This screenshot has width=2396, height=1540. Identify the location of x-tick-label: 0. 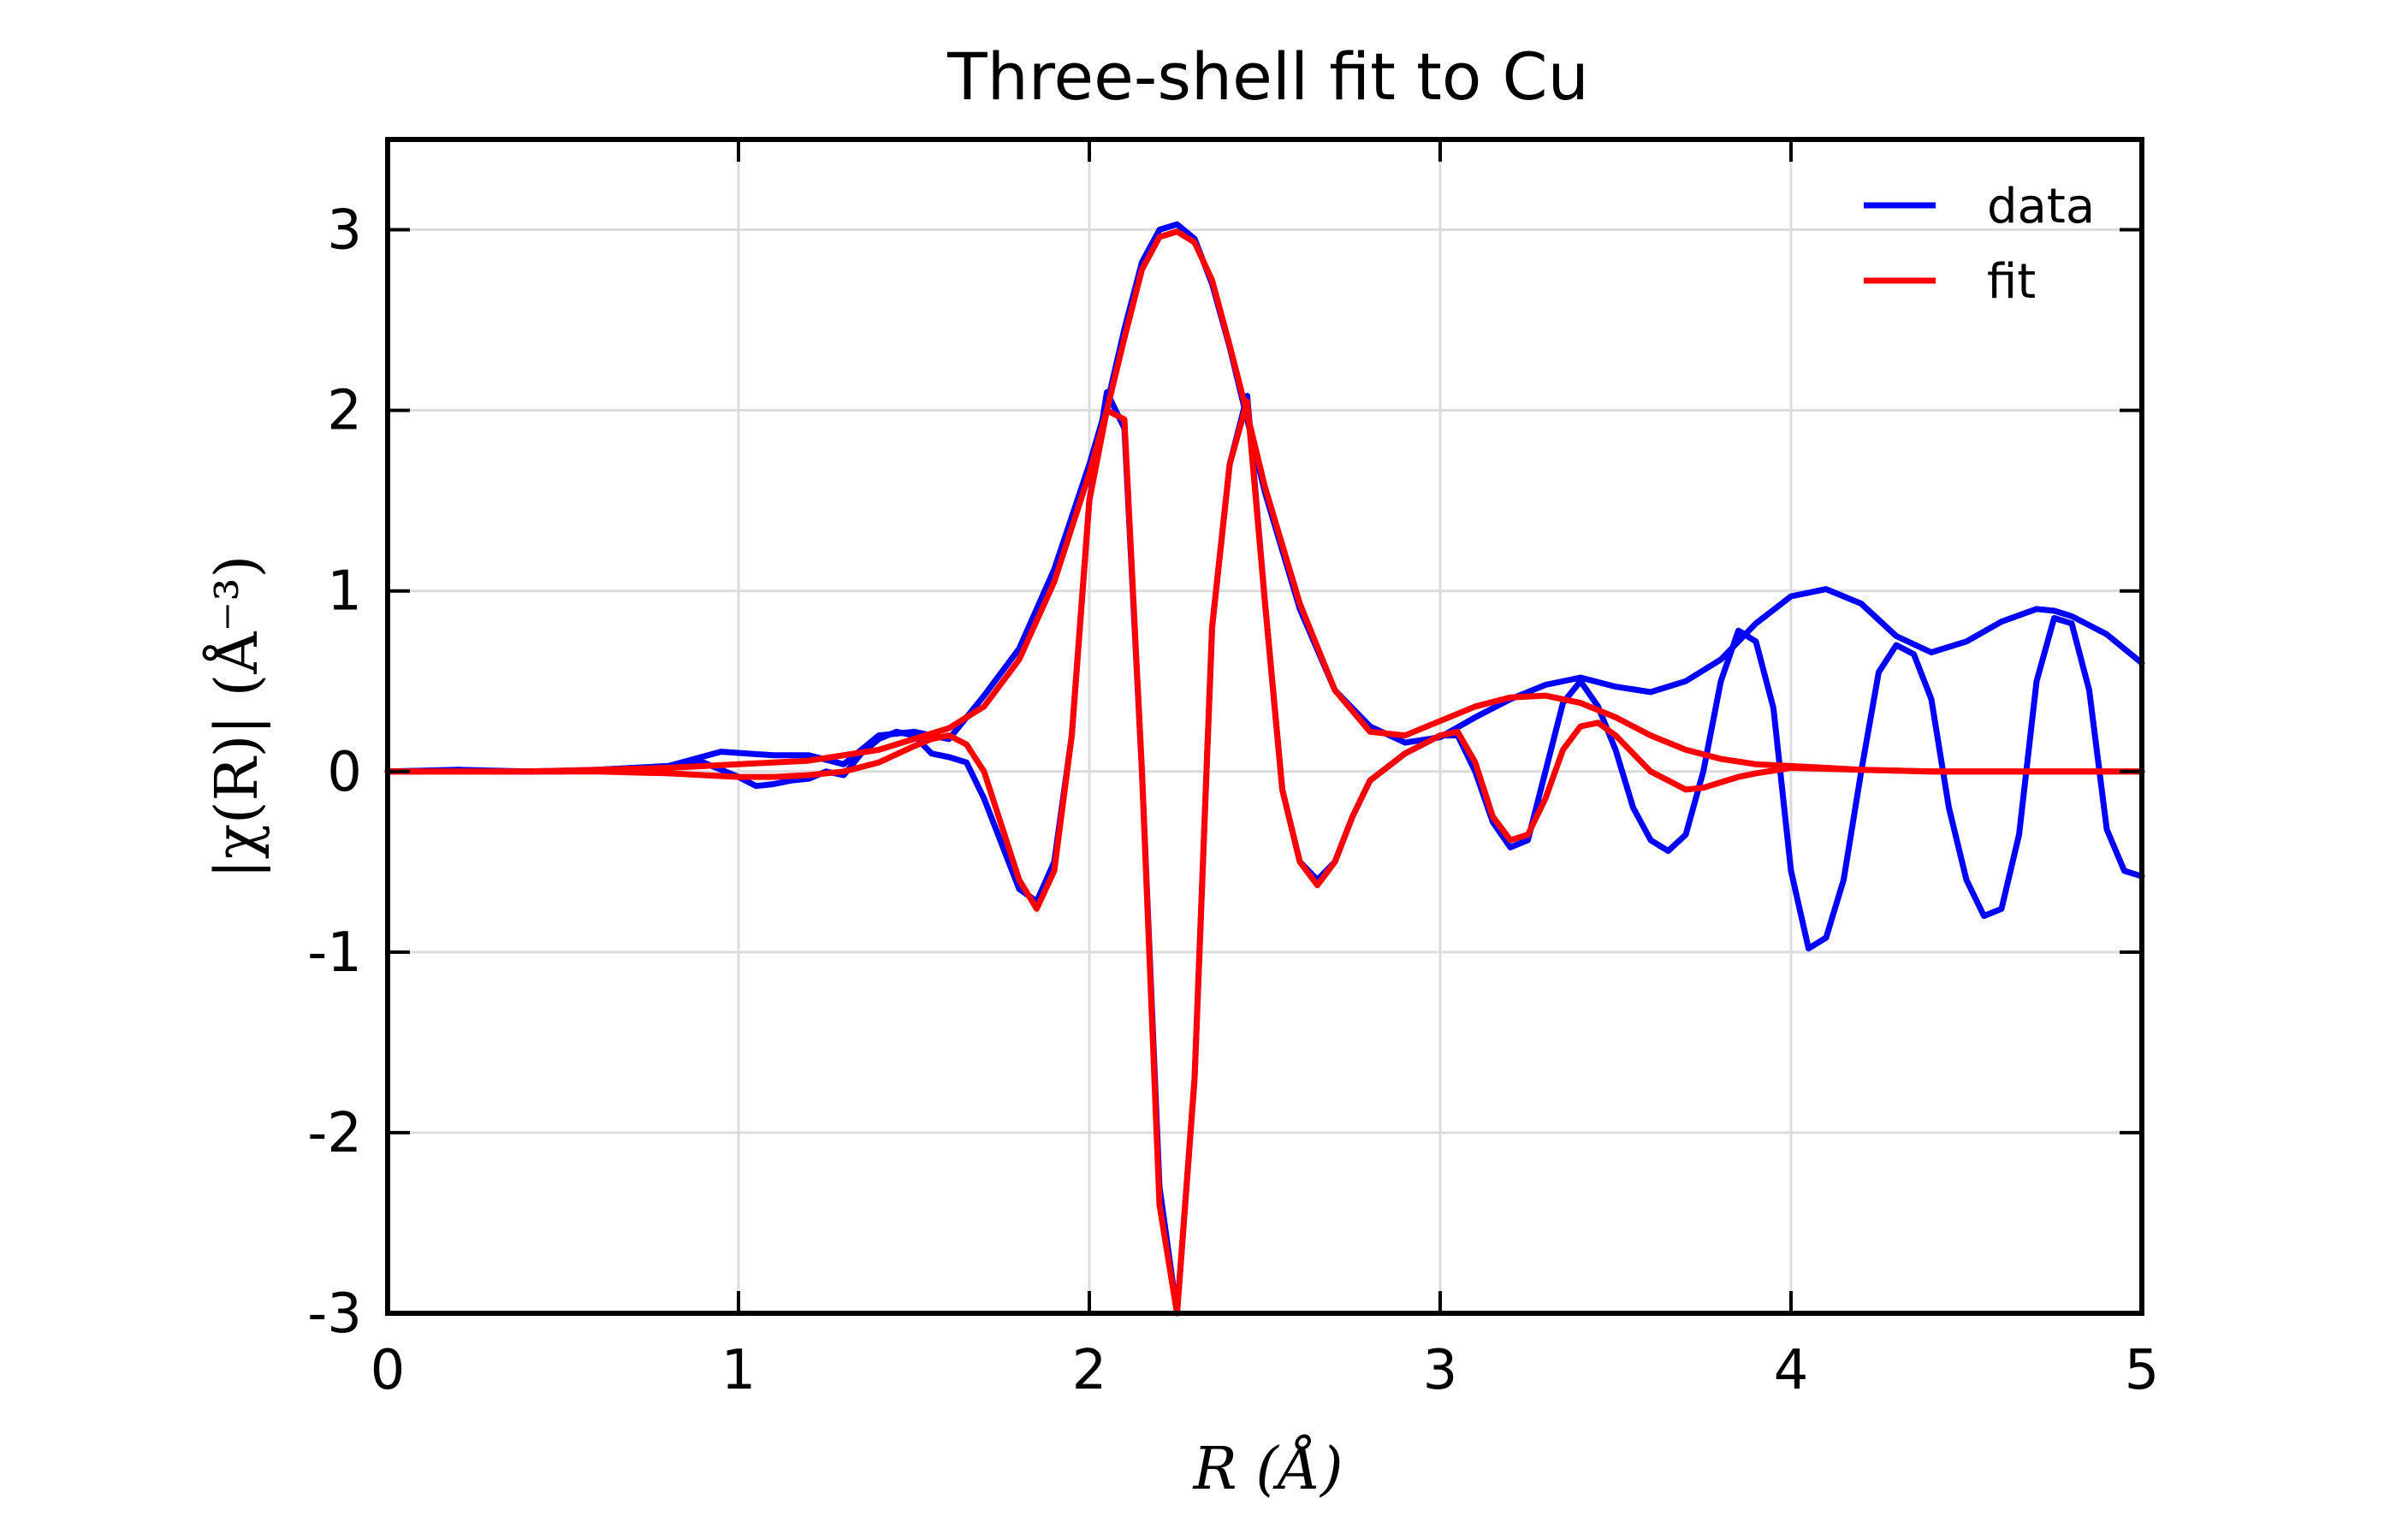
(388, 1370).